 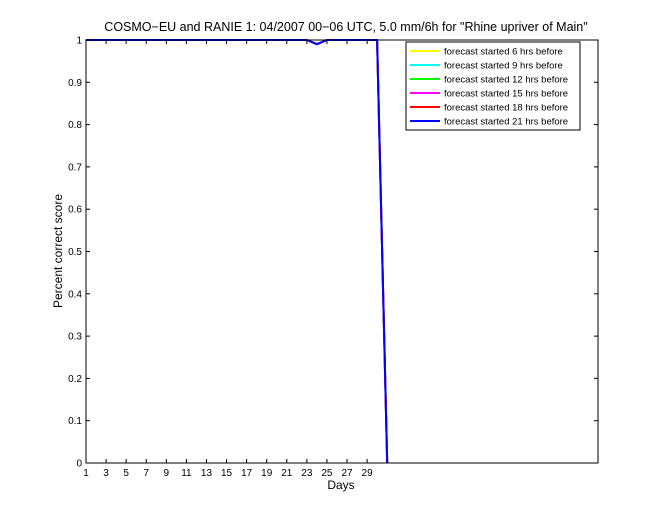 What do you see at coordinates (75, 379) in the screenshot?
I see `y-tick-label: 0.2` at bounding box center [75, 379].